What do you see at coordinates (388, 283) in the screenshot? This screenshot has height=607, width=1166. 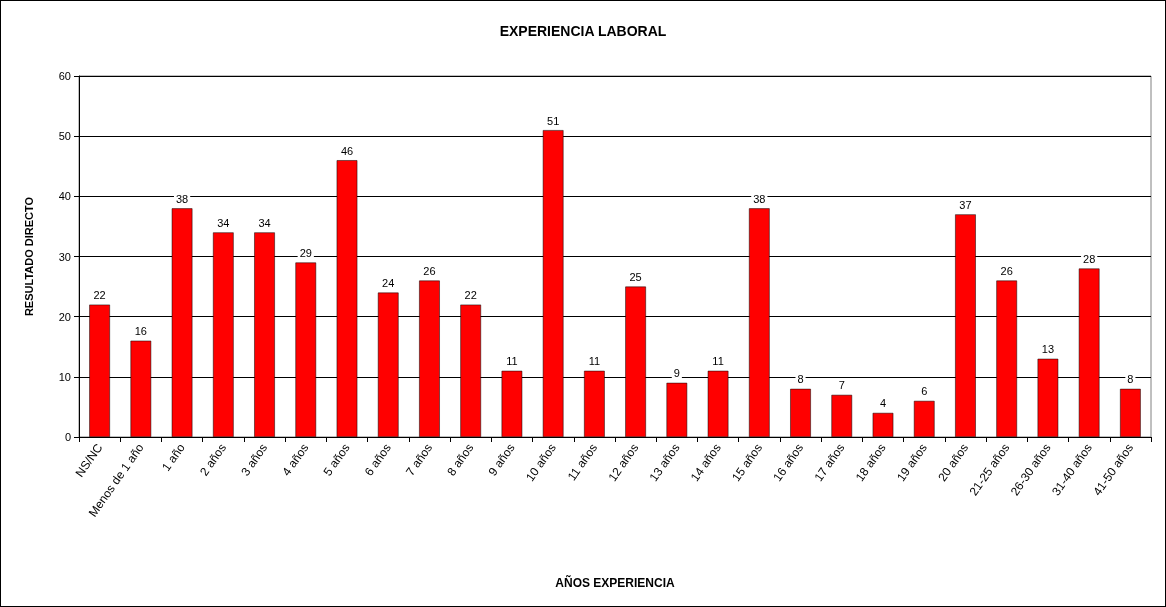 I see `data-label: 24` at bounding box center [388, 283].